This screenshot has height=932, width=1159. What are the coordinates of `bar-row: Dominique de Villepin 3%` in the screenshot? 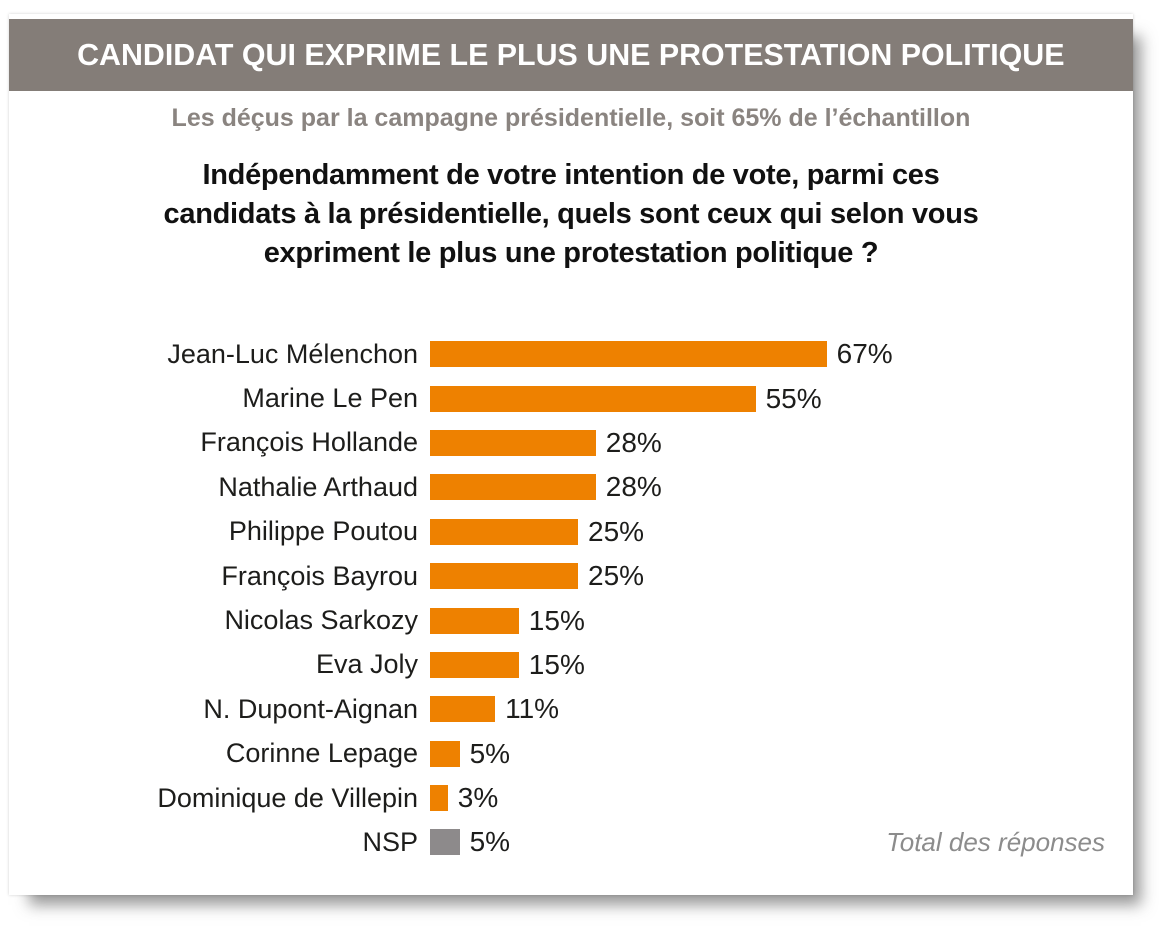 It's located at (571, 798).